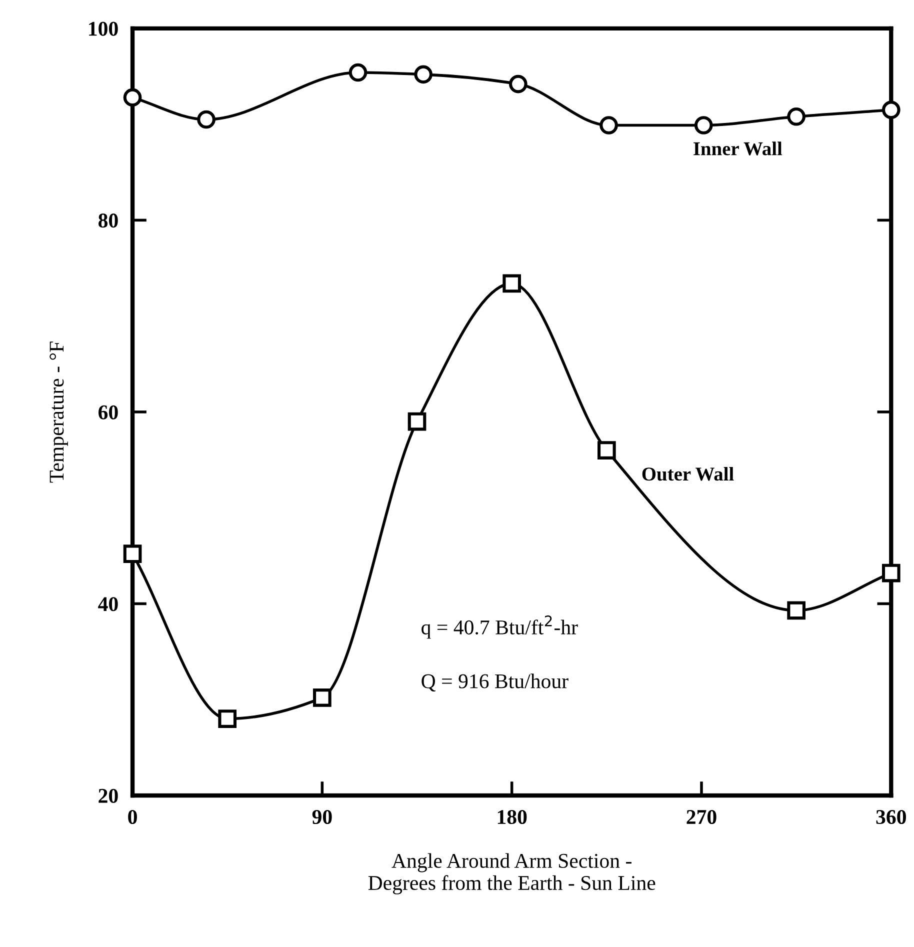  I want to click on y-tick-label: 20, so click(108, 795).